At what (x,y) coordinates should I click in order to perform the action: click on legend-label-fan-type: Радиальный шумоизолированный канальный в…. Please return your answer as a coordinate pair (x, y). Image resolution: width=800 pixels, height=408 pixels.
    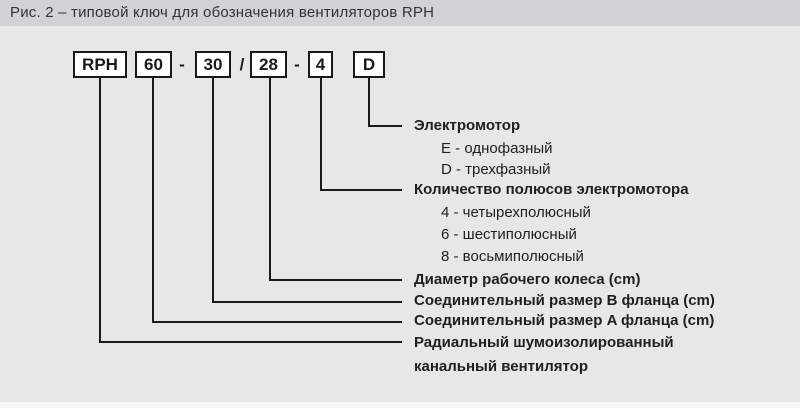
    Looking at the image, I should click on (544, 354).